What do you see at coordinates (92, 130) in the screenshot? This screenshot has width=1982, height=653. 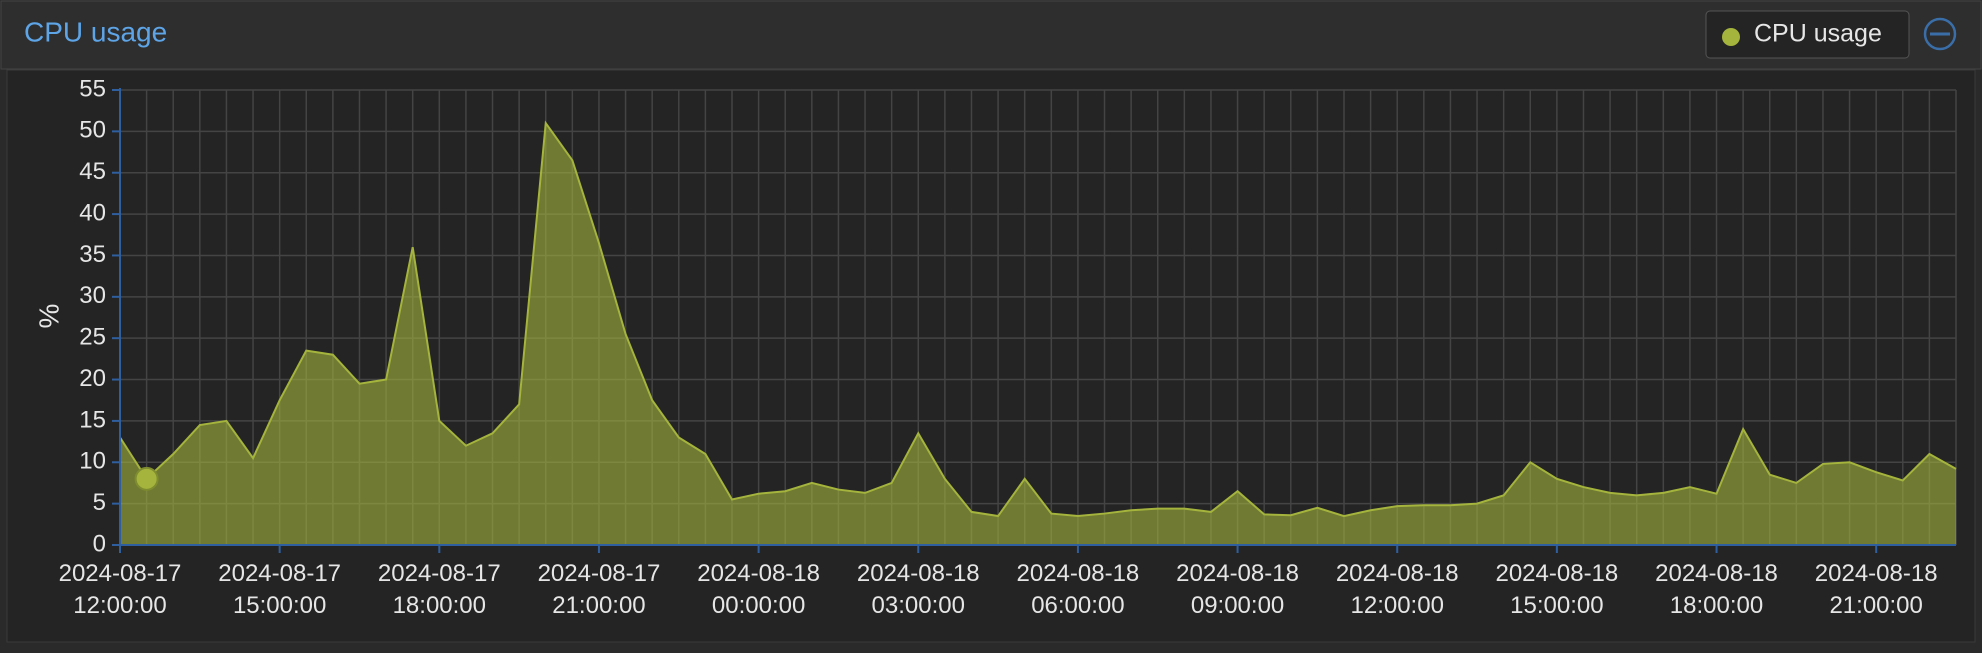 I see `y-tick-label: 50` at bounding box center [92, 130].